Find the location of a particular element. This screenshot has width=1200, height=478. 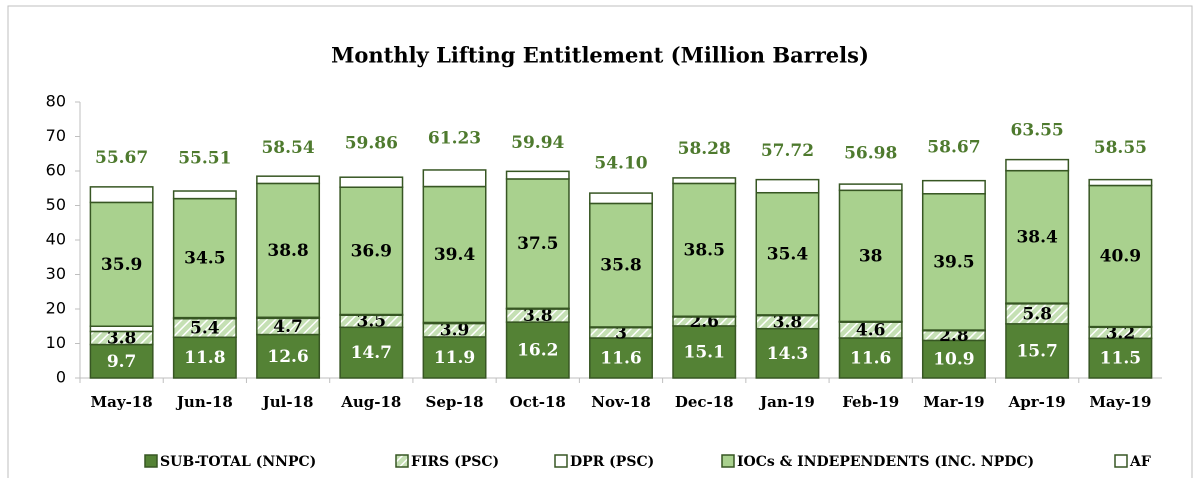

data-label: 11.5 is located at coordinates (1120, 359).